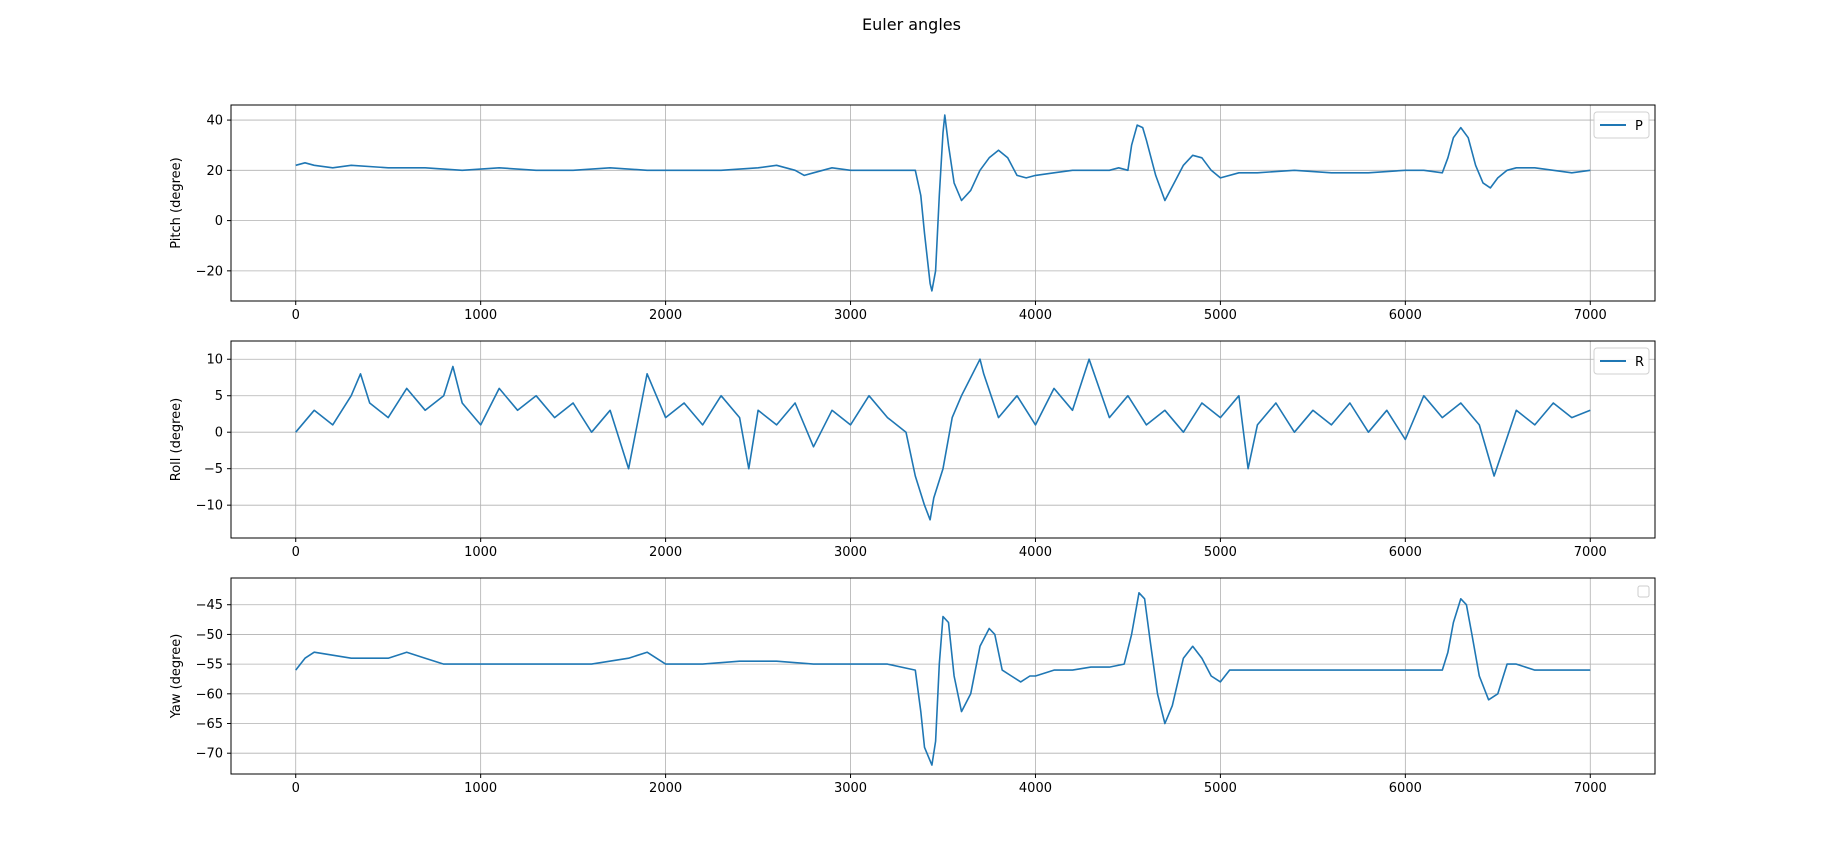 This screenshot has height=864, width=1823. Describe the element at coordinates (209, 271) in the screenshot. I see `y-tick-label: −20` at that location.